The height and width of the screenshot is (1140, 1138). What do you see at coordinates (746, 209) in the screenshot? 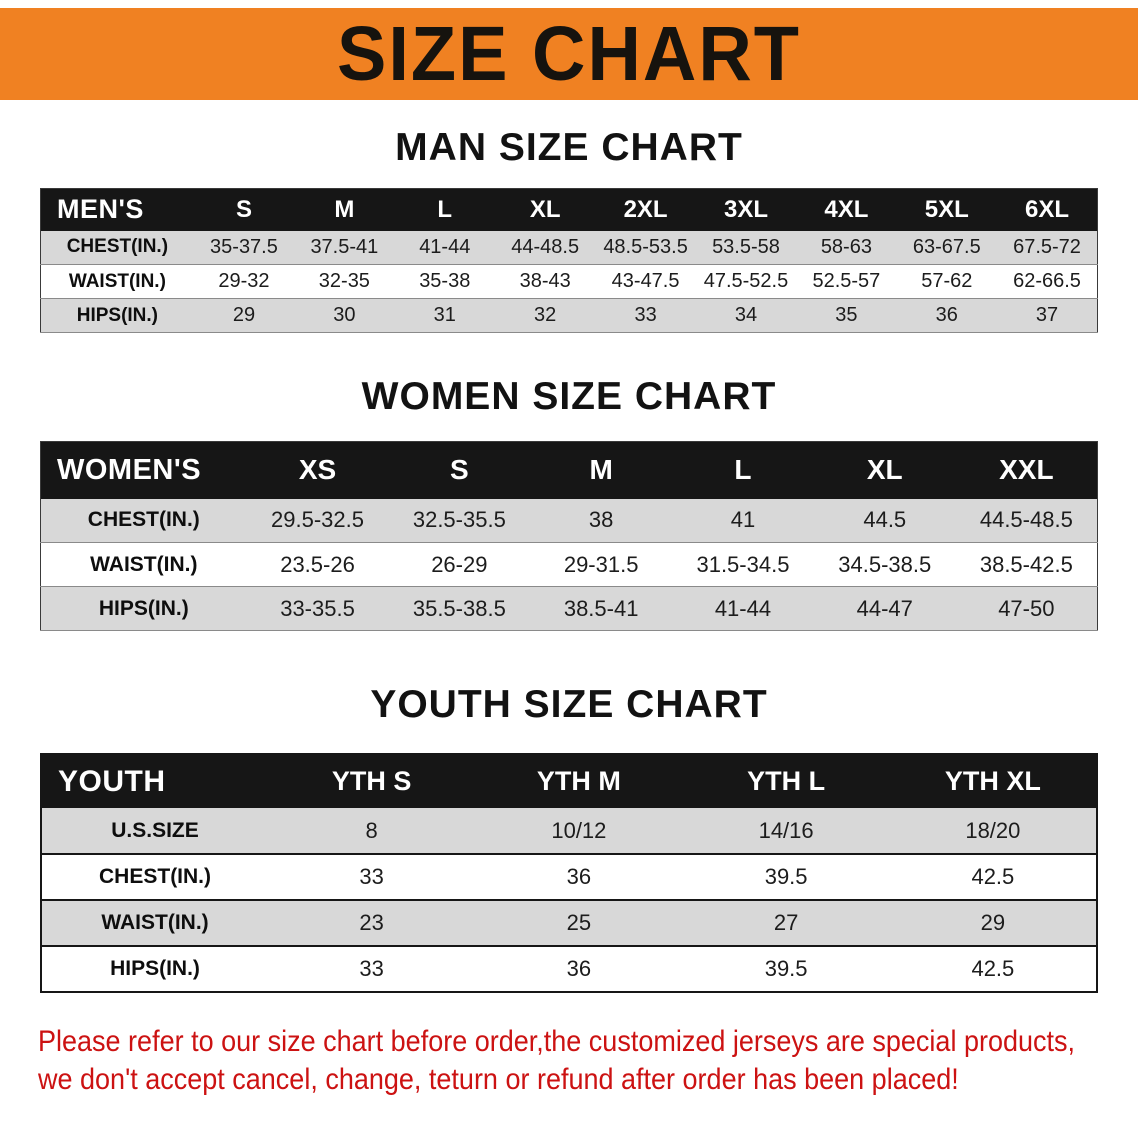
I see `size-column-header: 3XL` at bounding box center [746, 209].